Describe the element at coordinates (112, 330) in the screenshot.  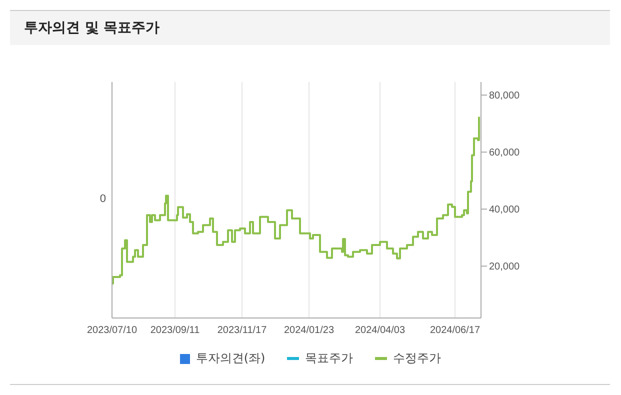
I see `x-tick-label: 2023/07/10` at that location.